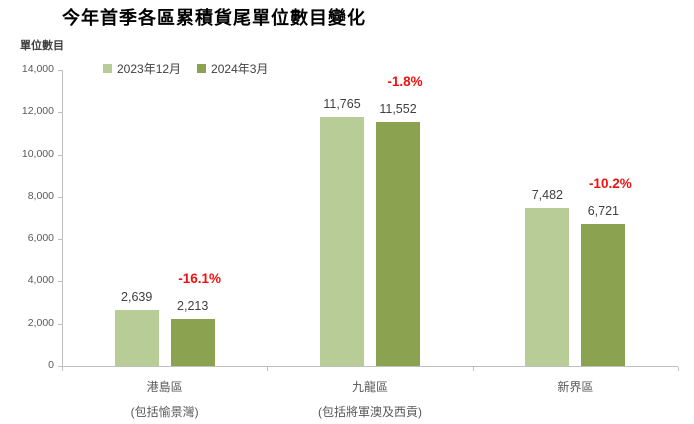  Describe the element at coordinates (40, 195) in the screenshot. I see `y-tick-label: 8,000` at that location.